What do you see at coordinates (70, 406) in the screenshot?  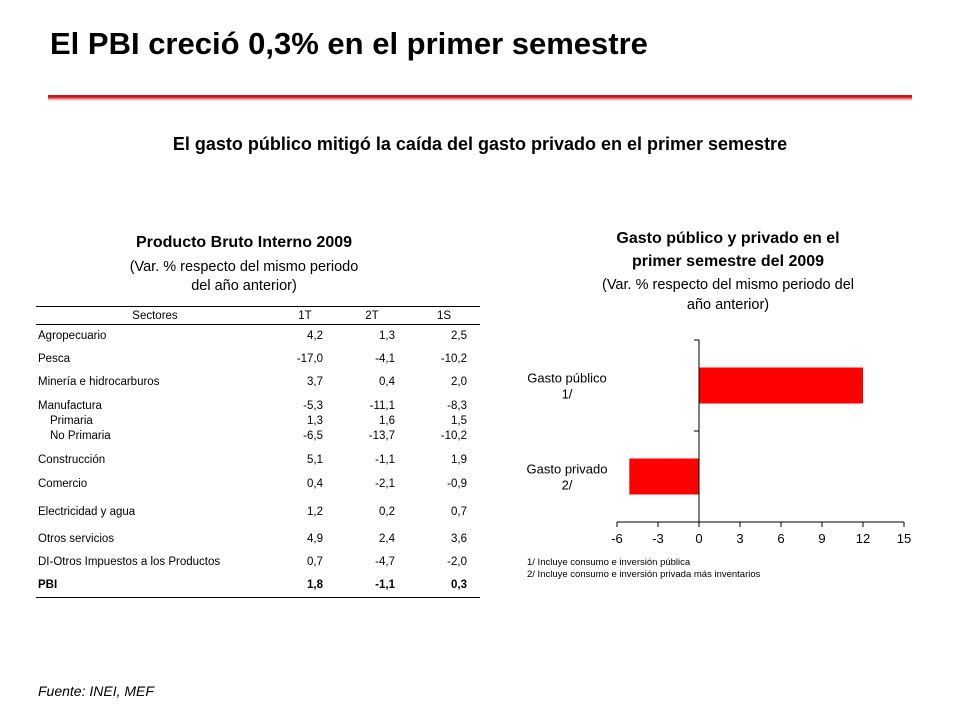 I see `sector-label: Manufactura` at bounding box center [70, 406].